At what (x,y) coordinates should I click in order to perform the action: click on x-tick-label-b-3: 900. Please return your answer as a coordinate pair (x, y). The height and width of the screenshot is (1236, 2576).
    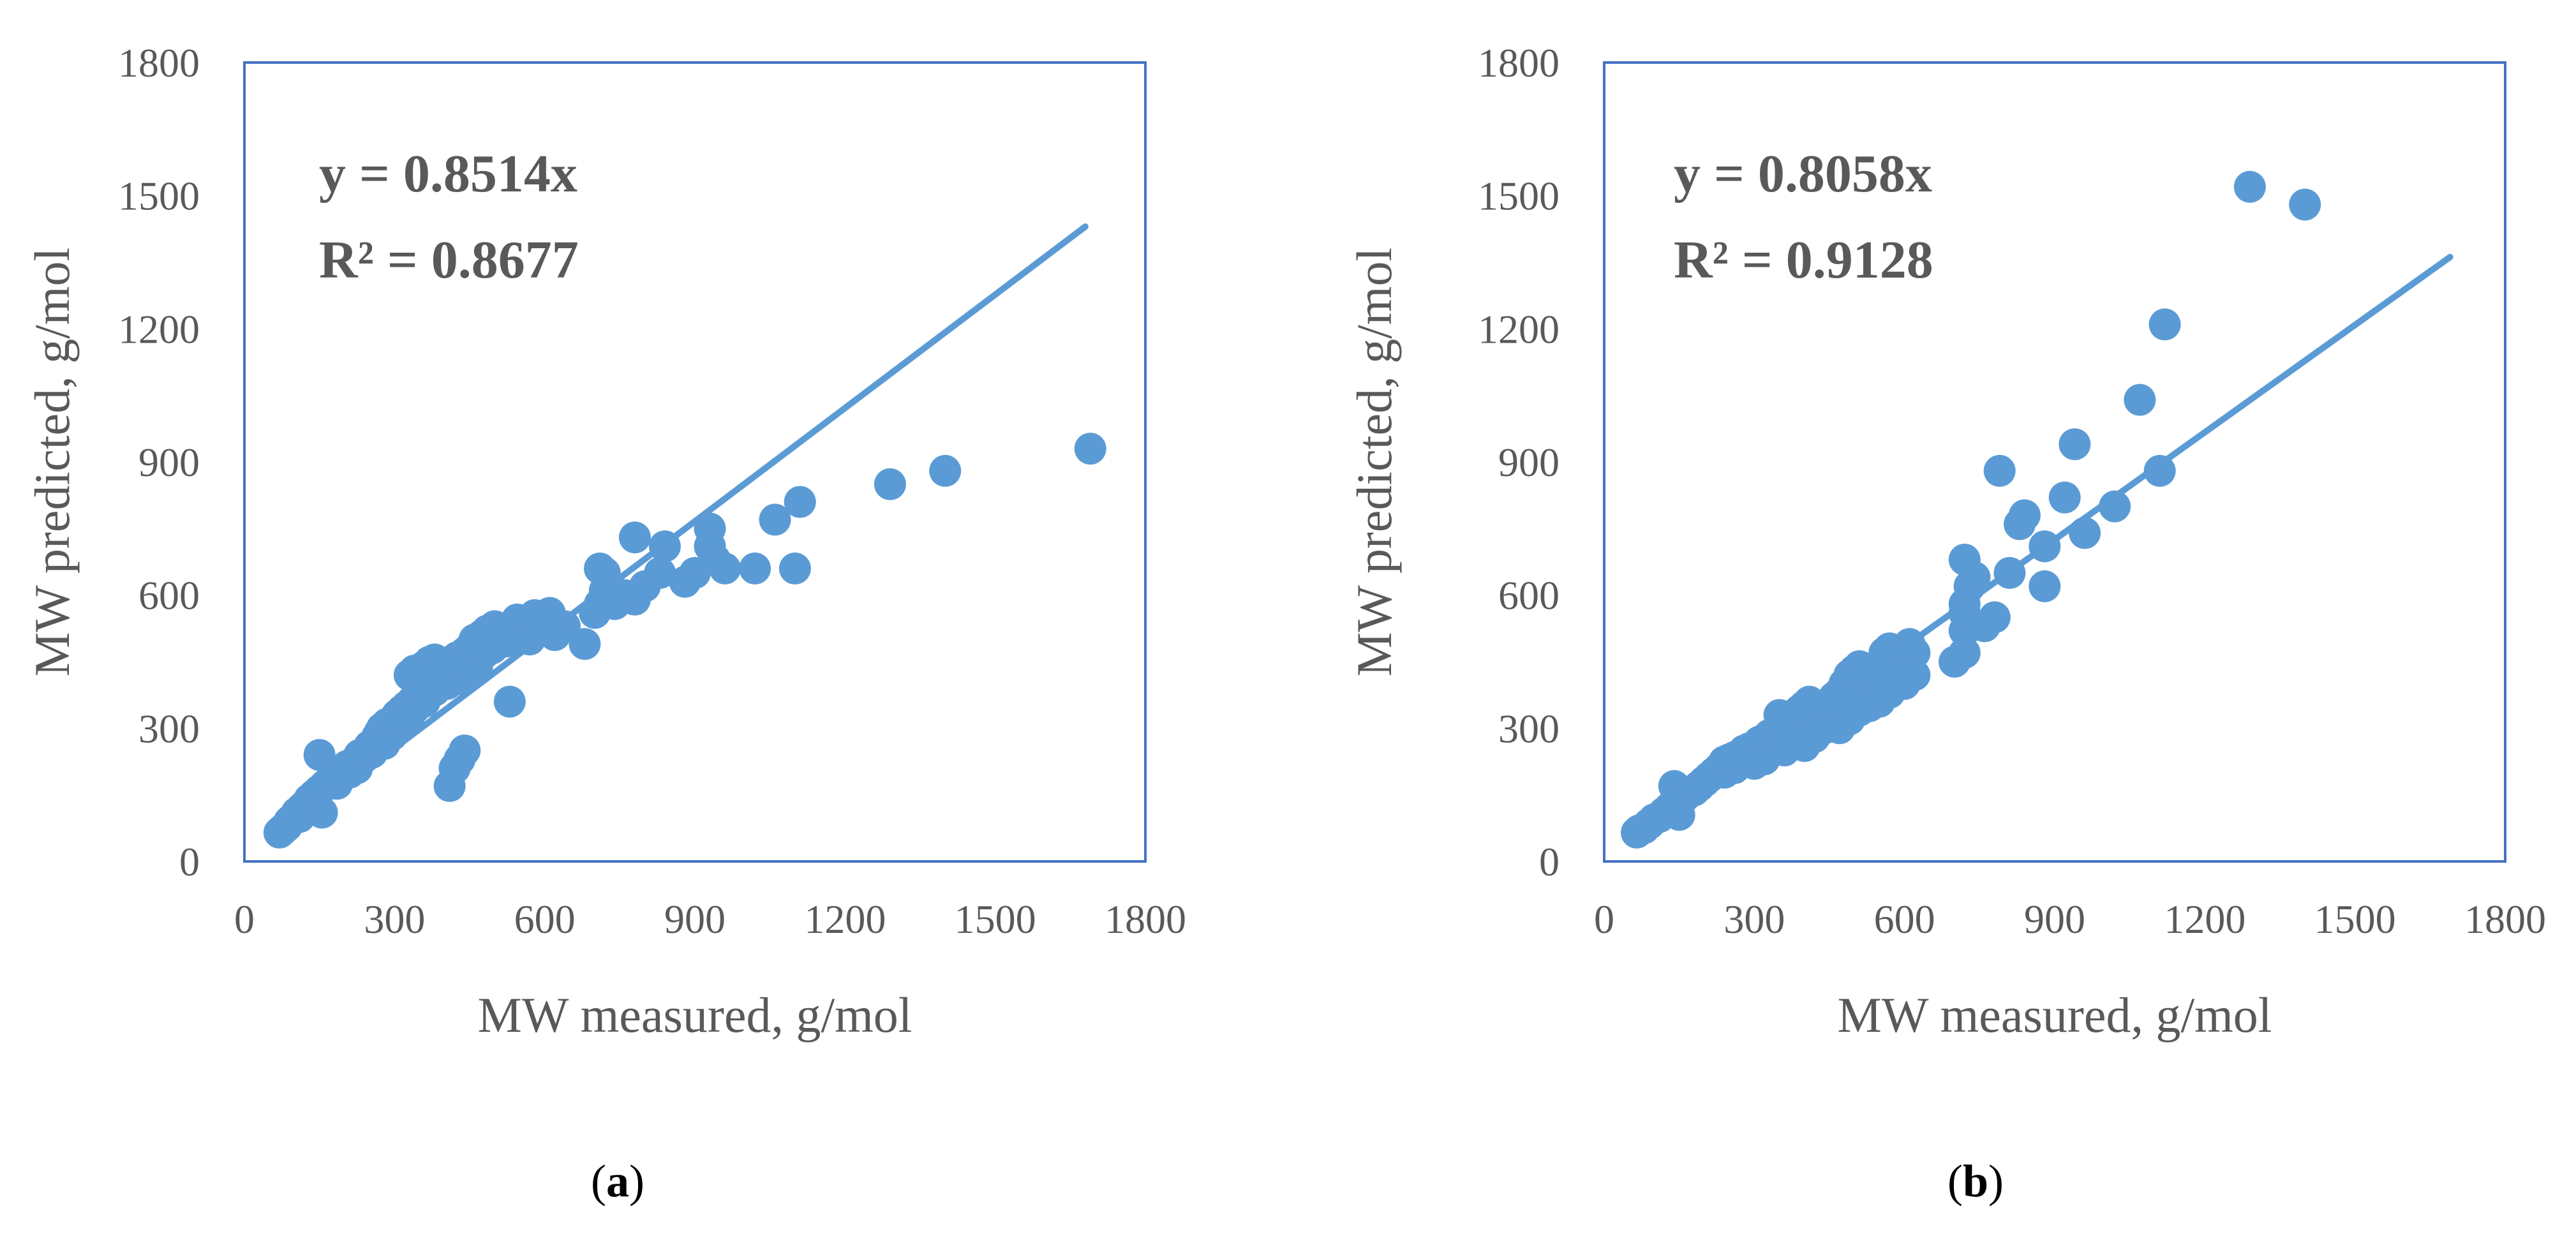
    Looking at the image, I should click on (2054, 919).